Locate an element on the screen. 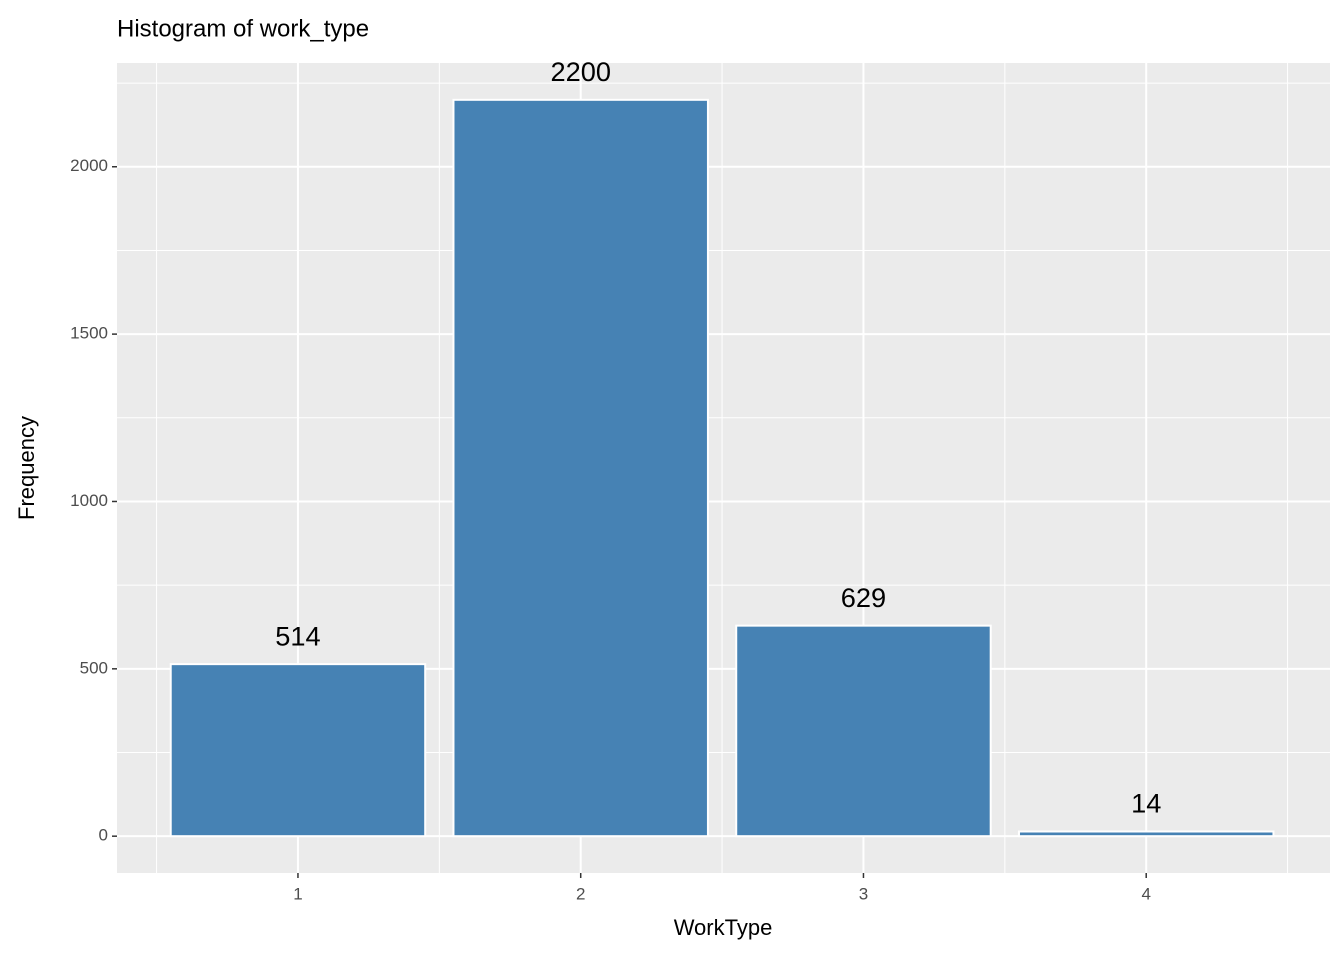 The width and height of the screenshot is (1344, 960). value-label: 2200 is located at coordinates (580, 71).